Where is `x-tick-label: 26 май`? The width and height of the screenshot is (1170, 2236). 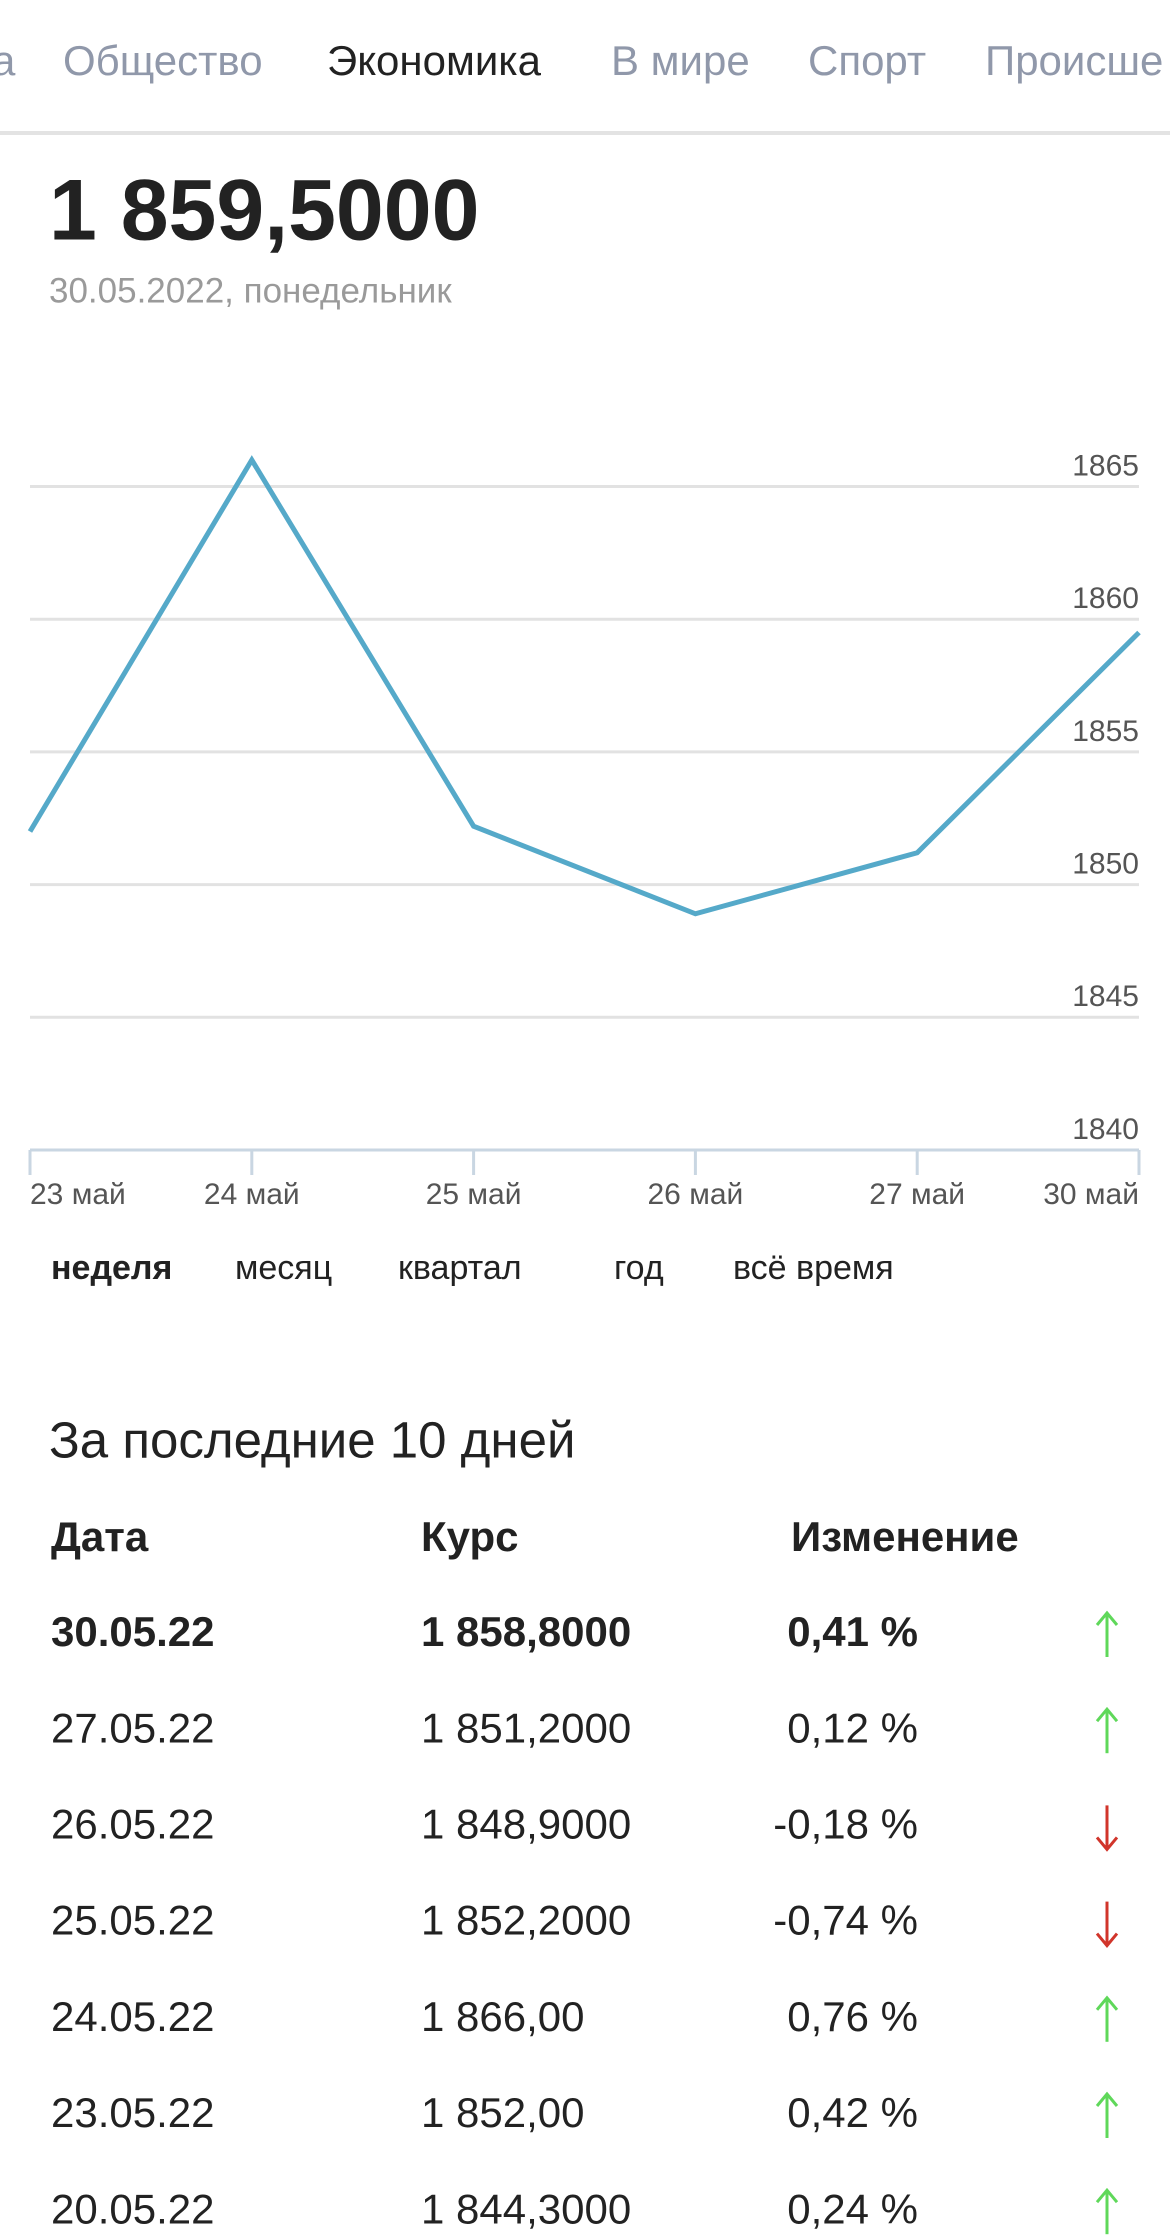
x-tick-label: 26 май is located at coordinates (696, 1194).